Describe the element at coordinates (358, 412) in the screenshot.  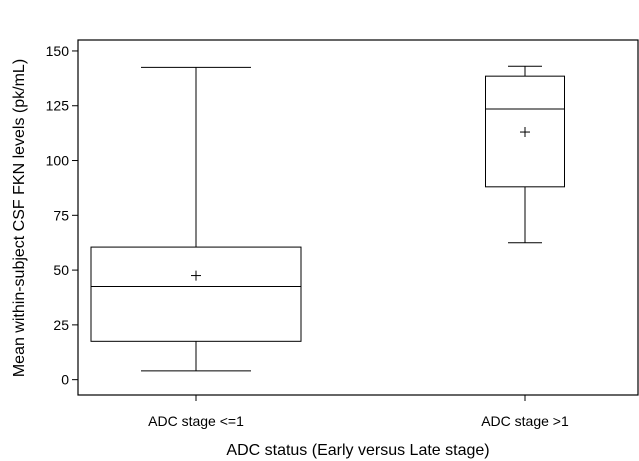
I see `x-axis: ADC stage <=1 ADC stage >1` at that location.